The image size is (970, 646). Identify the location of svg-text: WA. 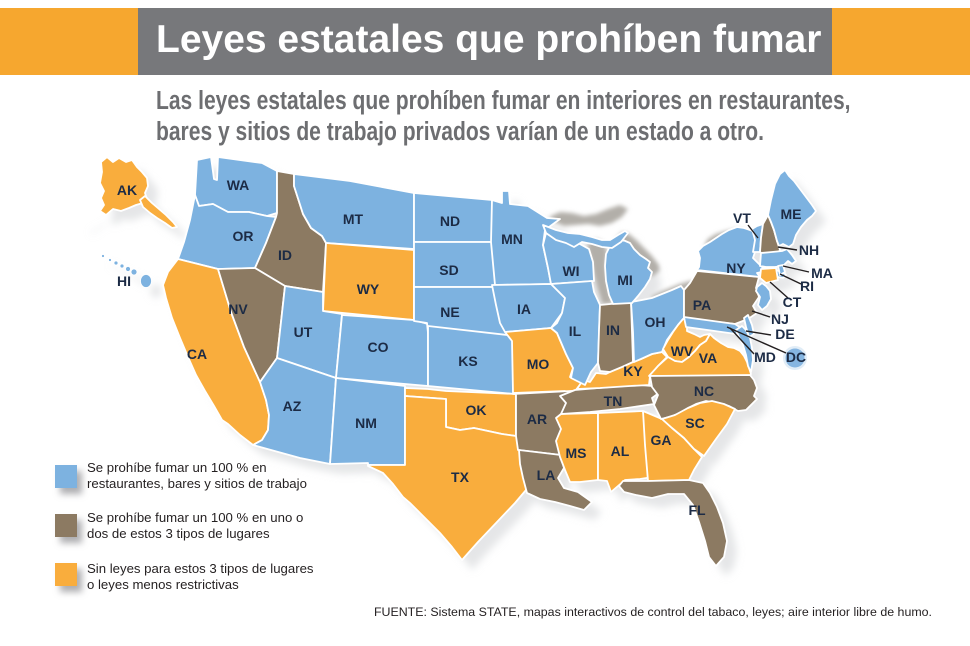
(238, 185).